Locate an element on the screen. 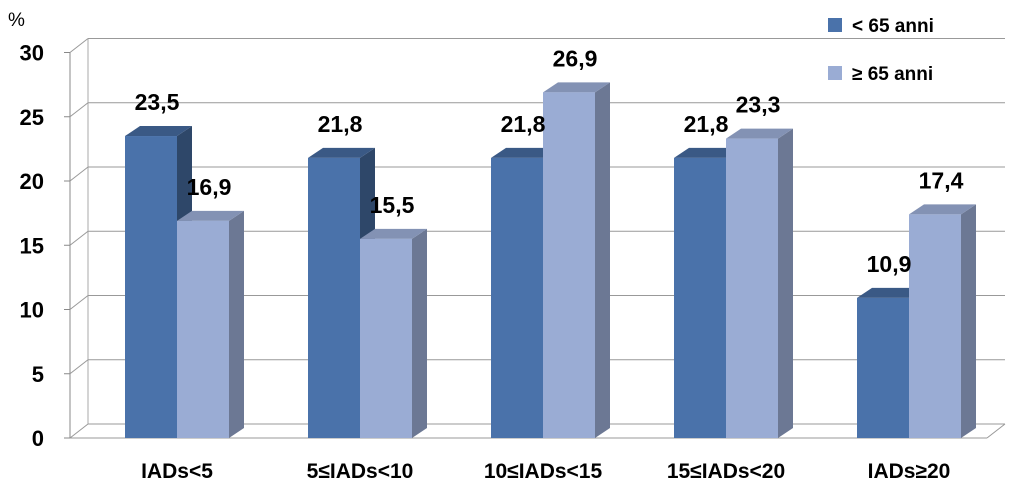 This screenshot has width=1025, height=489. y-axis-unit: % is located at coordinates (16, 20).